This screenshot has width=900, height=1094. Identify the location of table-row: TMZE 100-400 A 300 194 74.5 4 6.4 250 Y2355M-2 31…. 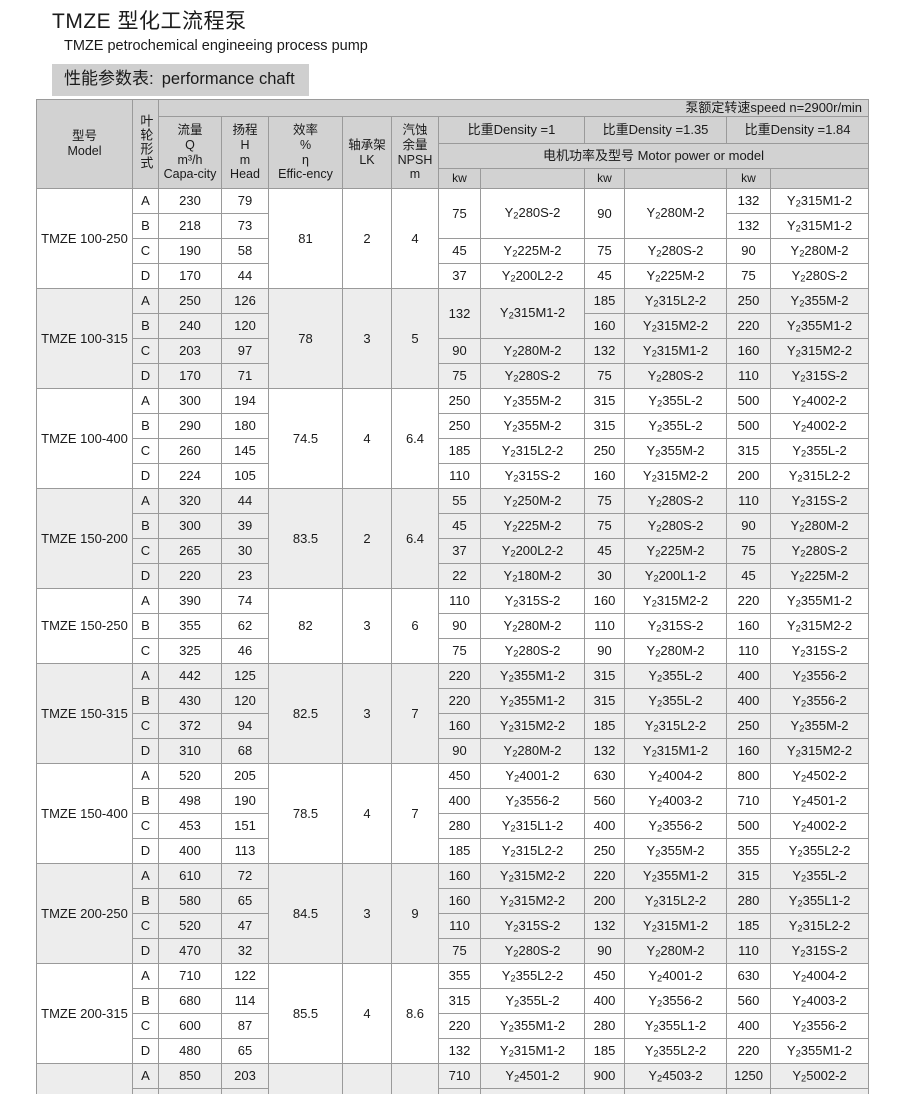
(453, 438).